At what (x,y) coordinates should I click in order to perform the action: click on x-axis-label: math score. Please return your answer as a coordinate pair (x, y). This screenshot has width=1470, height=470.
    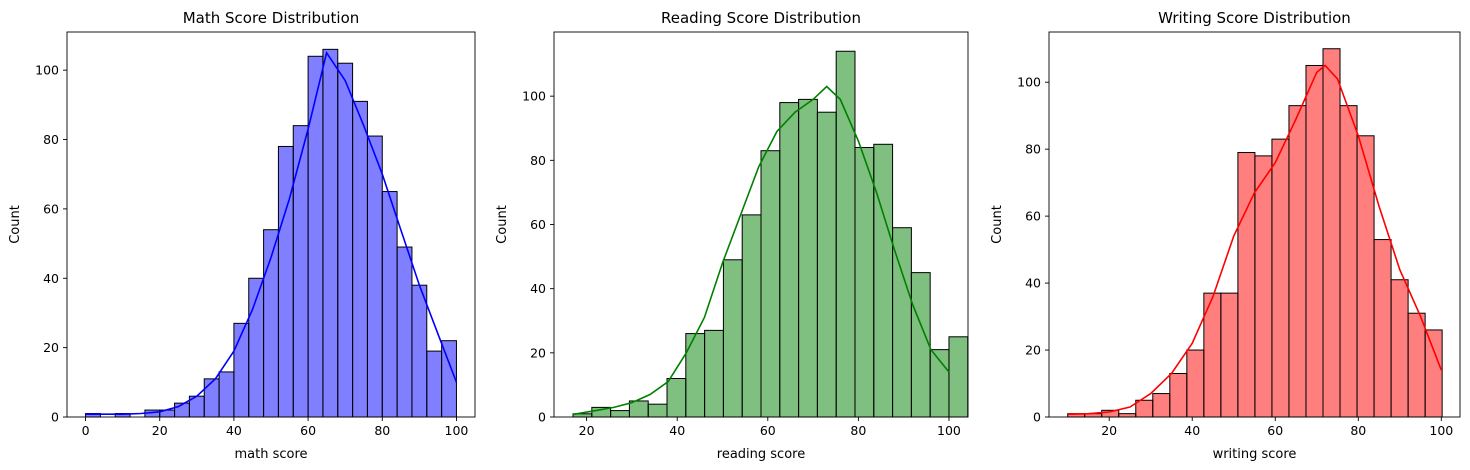
    Looking at the image, I should click on (270, 454).